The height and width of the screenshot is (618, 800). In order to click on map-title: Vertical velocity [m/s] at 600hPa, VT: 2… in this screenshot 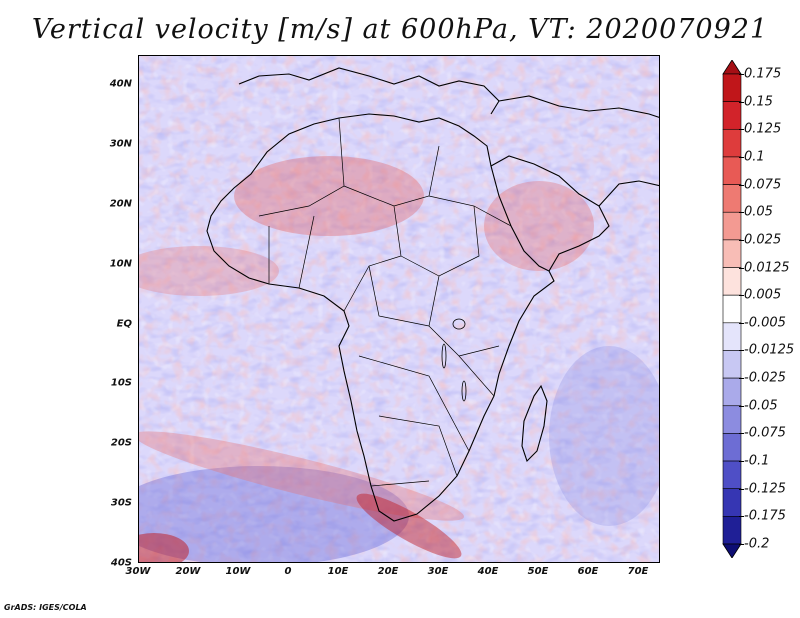, I will do `click(400, 29)`.